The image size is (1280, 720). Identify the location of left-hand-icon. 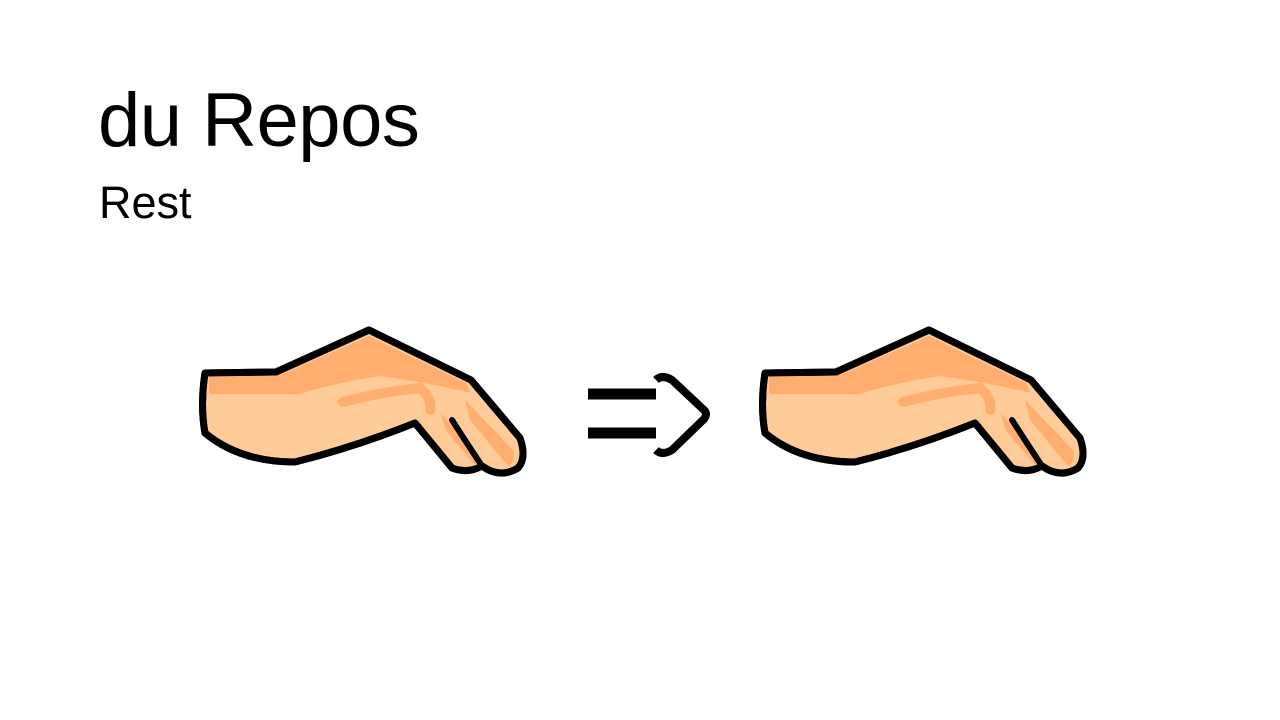
(363, 401).